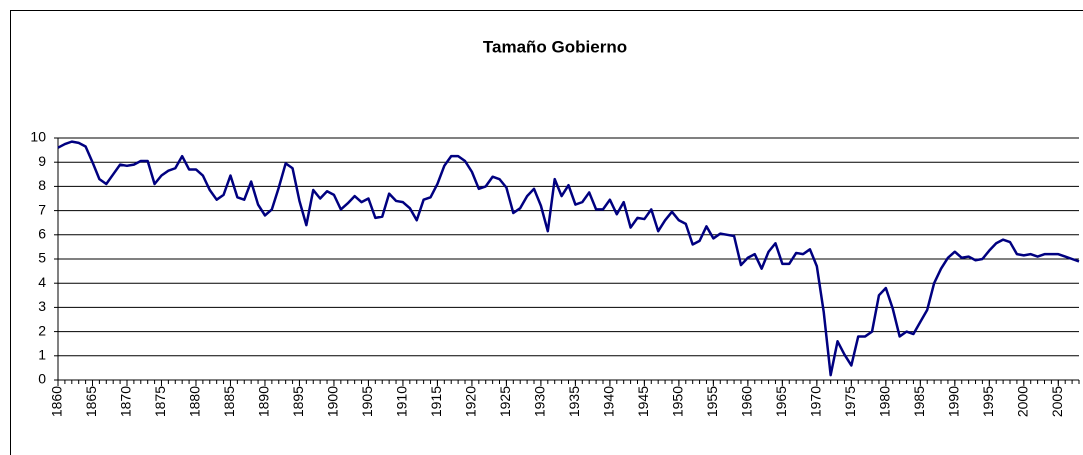 The height and width of the screenshot is (455, 1083). What do you see at coordinates (402, 401) in the screenshot?
I see `x-tick-label: 1910` at bounding box center [402, 401].